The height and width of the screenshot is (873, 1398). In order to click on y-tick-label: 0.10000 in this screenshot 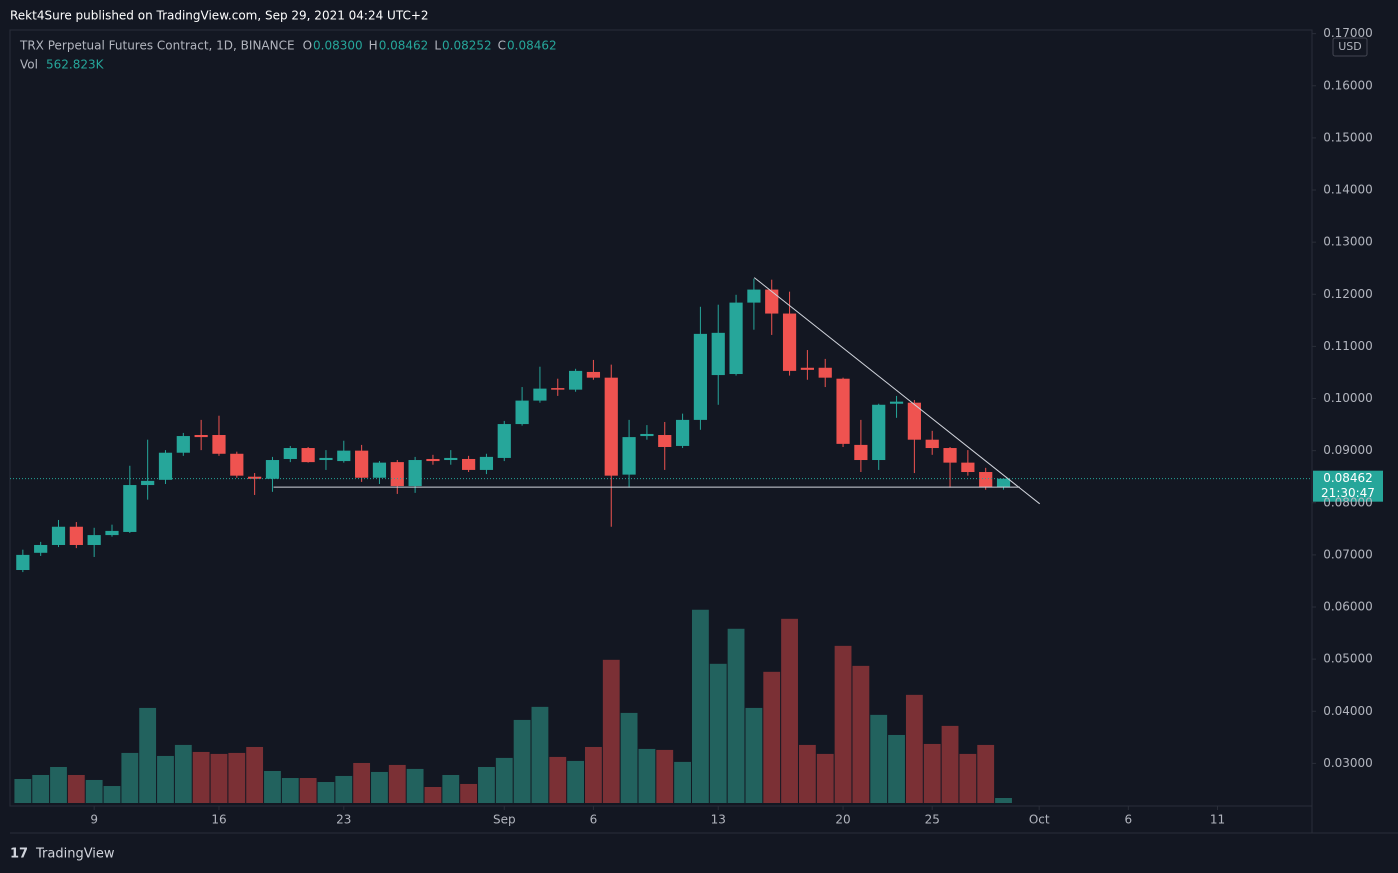, I will do `click(1348, 398)`.